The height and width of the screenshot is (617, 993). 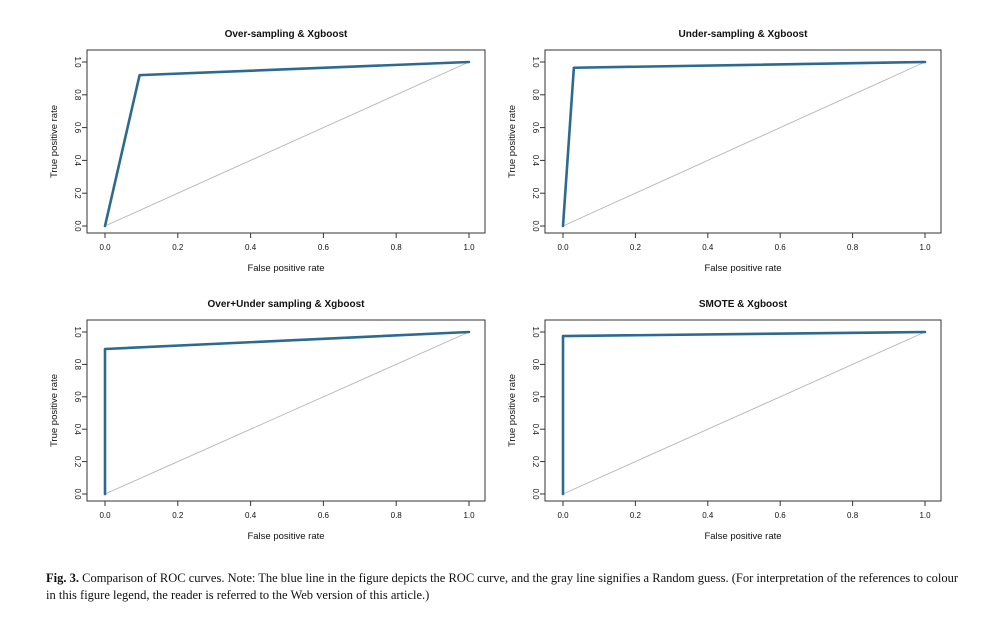 What do you see at coordinates (62, 578) in the screenshot?
I see `figure-caption-label: Fig. 3.` at bounding box center [62, 578].